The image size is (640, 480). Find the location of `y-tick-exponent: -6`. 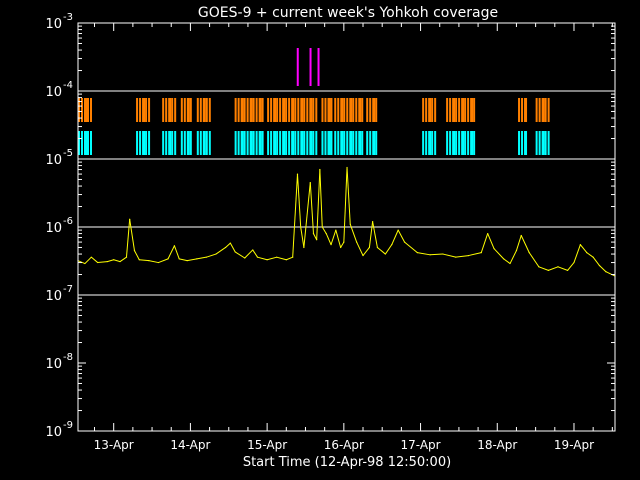

y-tick-exponent: -6 is located at coordinates (68, 221).